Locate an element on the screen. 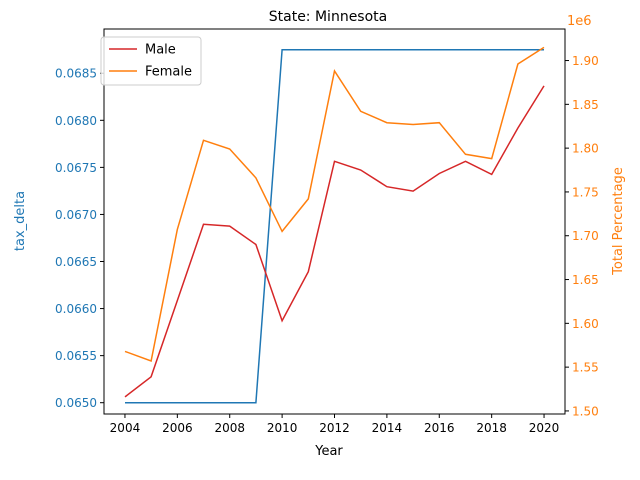  y-axis-label-left: tax_delta is located at coordinates (20, 221).